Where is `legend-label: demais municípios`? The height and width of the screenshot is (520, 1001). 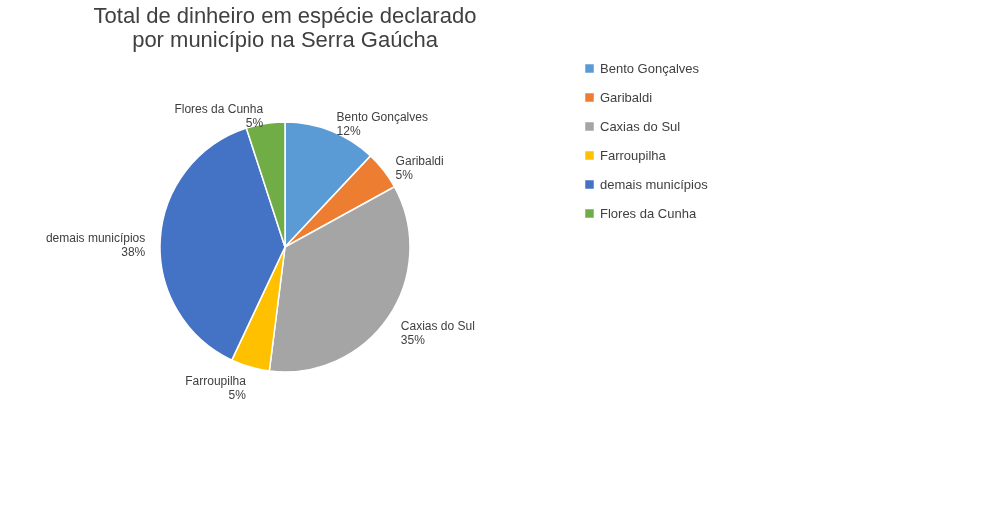 legend-label: demais municípios is located at coordinates (654, 184).